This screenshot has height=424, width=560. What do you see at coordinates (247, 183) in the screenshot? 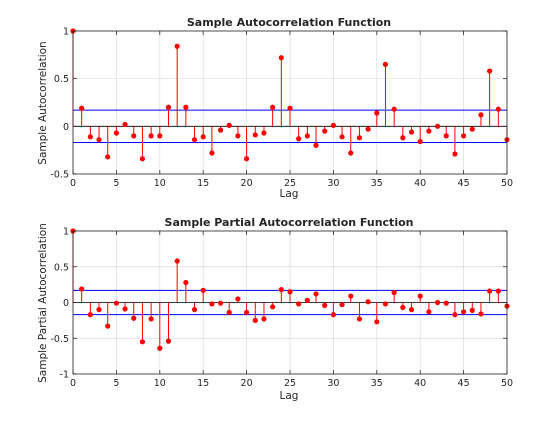
I see `acf-xtick-label: 20` at bounding box center [247, 183].